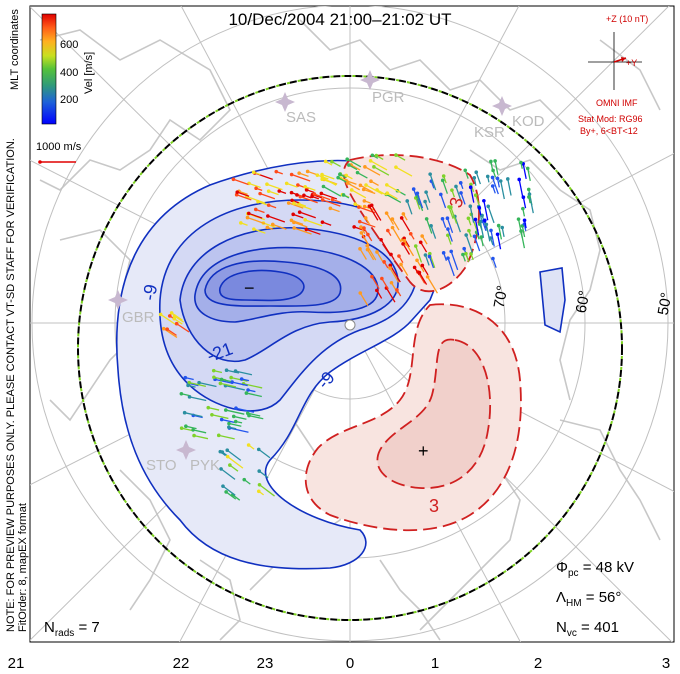 The width and height of the screenshot is (680, 674). I want to click on n-symbol: N, so click(49, 627).